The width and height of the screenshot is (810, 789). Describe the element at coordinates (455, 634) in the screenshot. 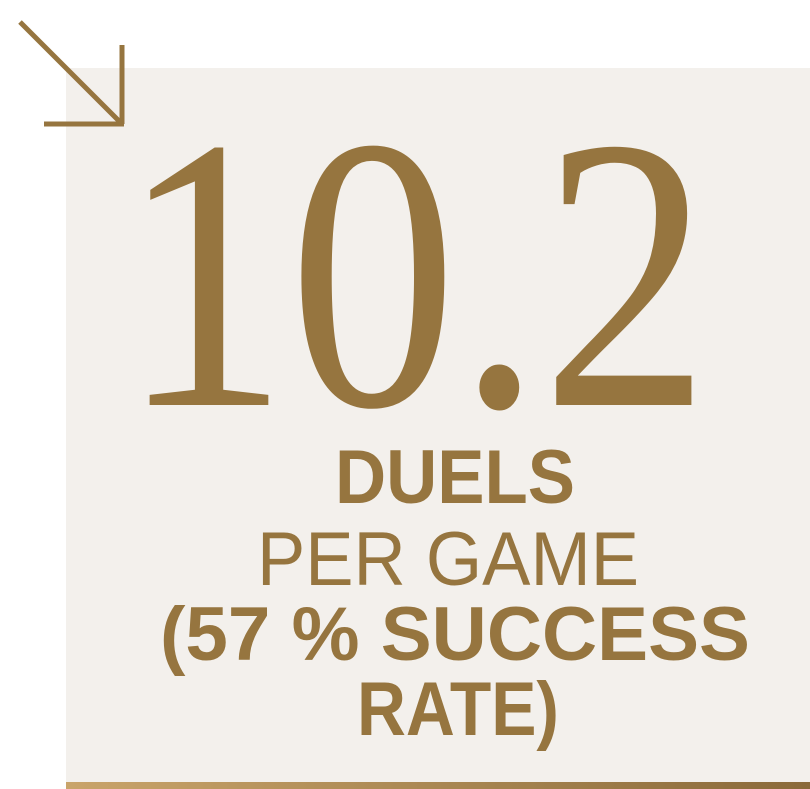

I see `stat-detail: (57 % SUCCESS` at that location.